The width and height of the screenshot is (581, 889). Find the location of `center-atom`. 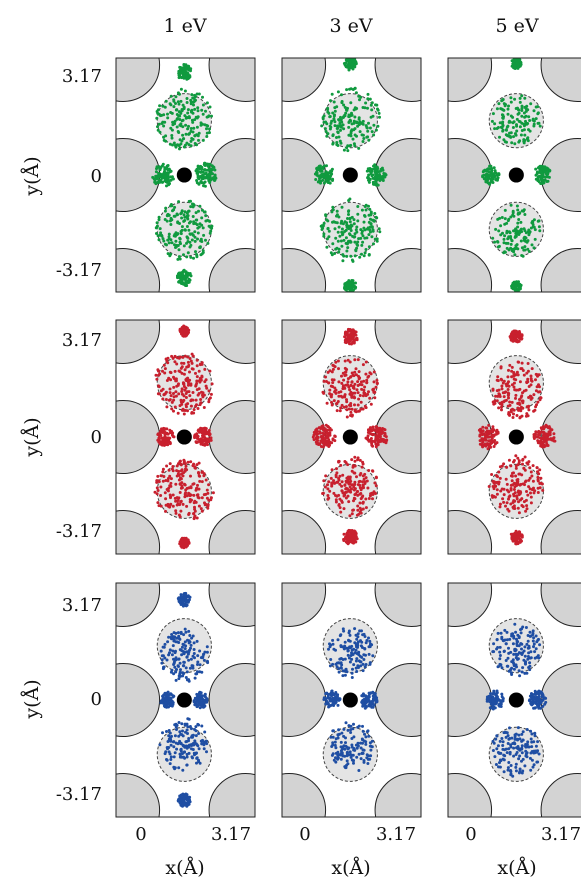

center-atom is located at coordinates (184, 436).